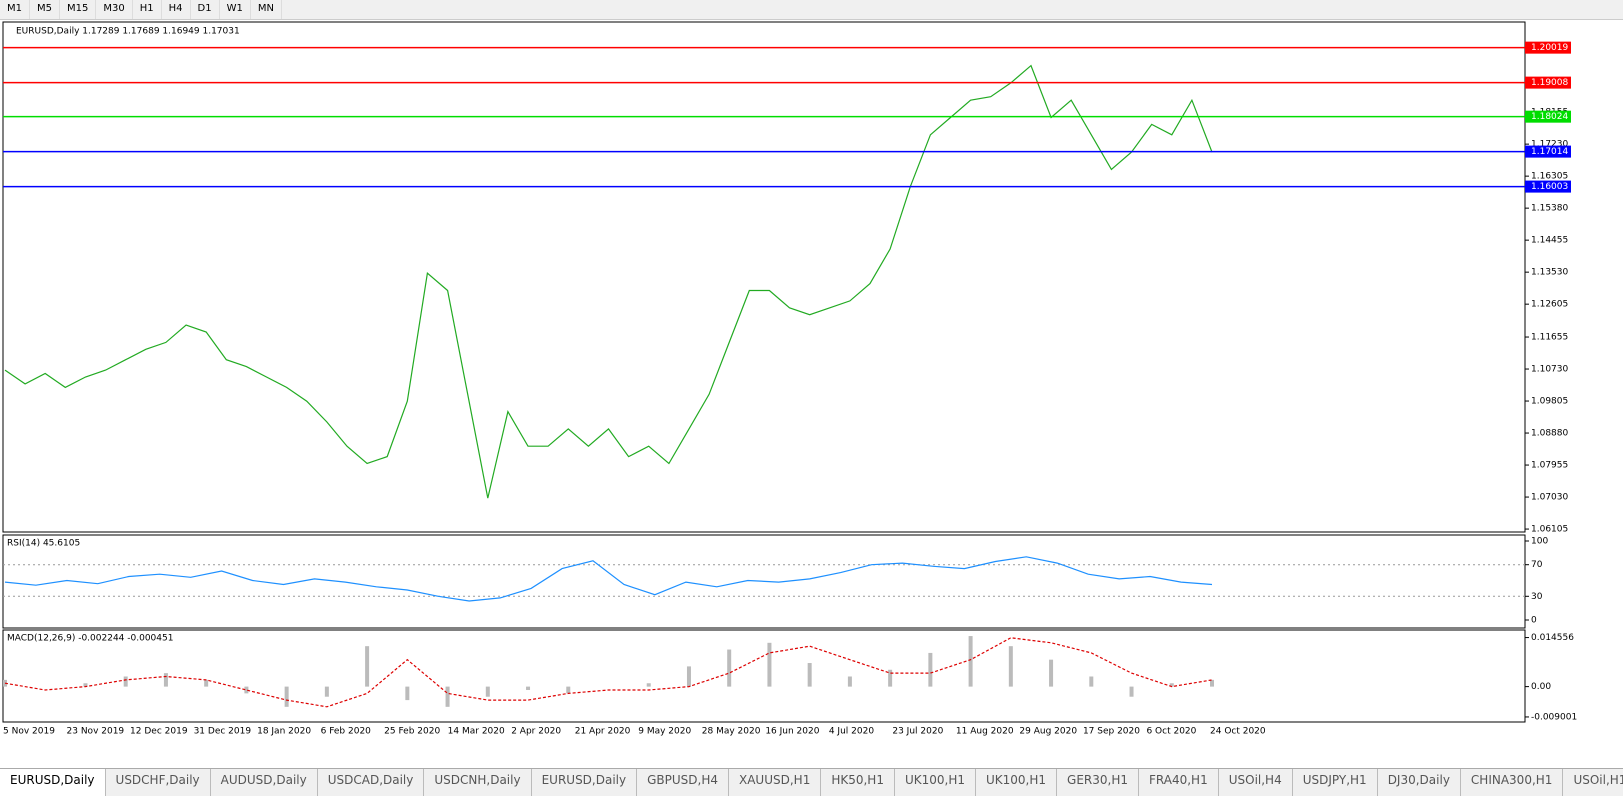  I want to click on chart-tab: DJ30,Daily, so click(1419, 782).